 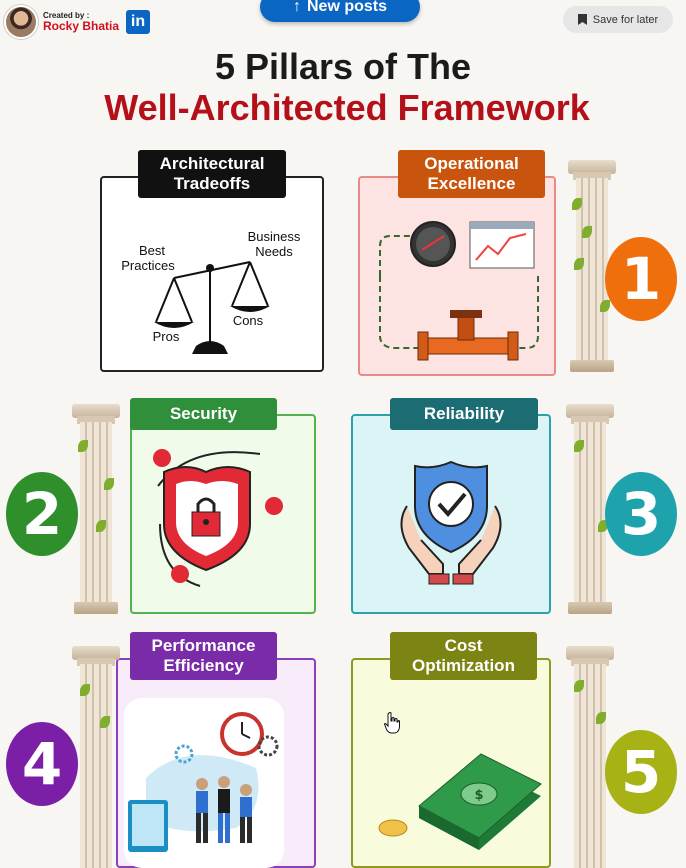 What do you see at coordinates (274, 236) in the screenshot?
I see `business-needs-line1: Business` at bounding box center [274, 236].